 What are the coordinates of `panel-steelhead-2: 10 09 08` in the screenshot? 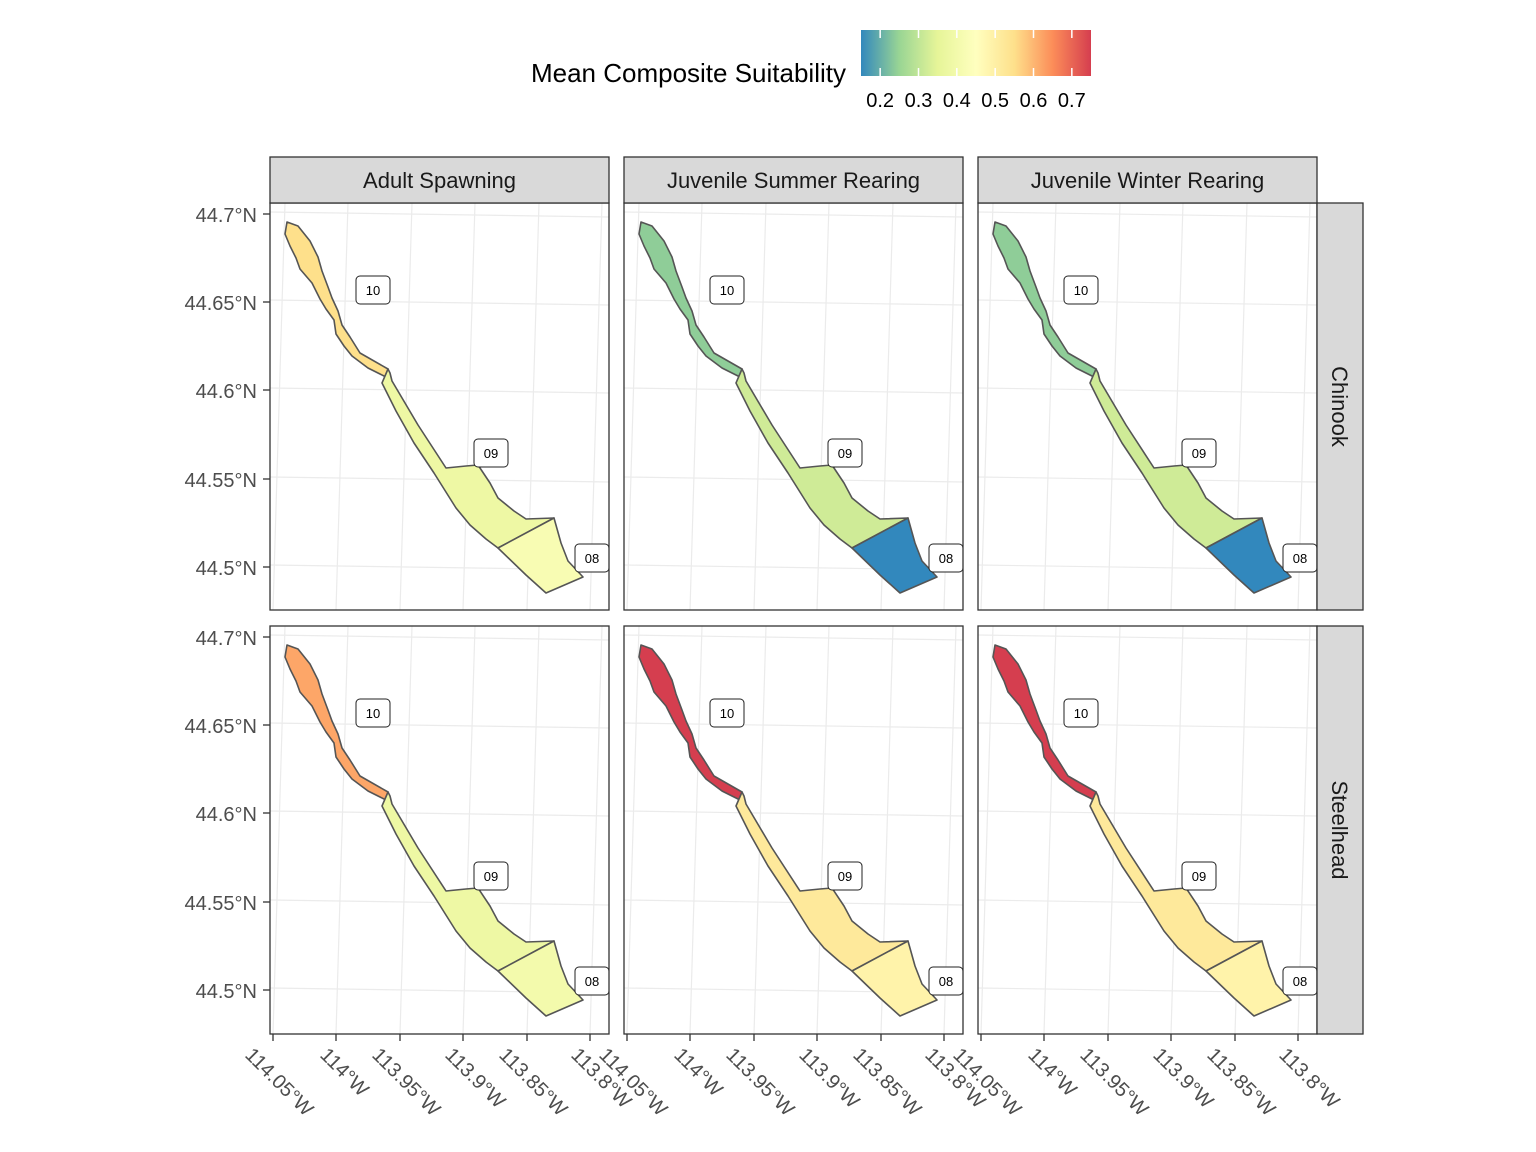 It's located at (1147, 830).